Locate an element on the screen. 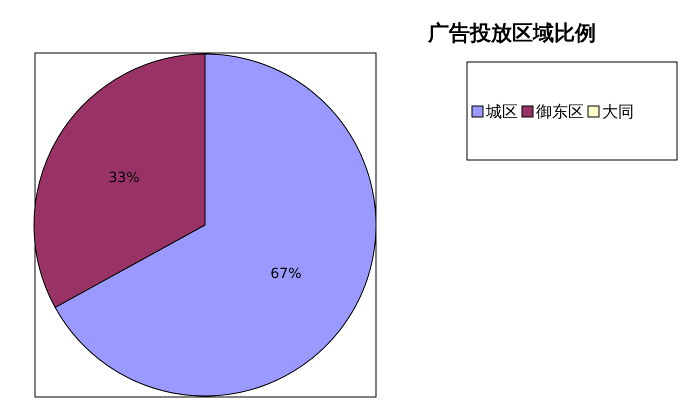  chart-title: 广告投放区域比例 is located at coordinates (511, 33).